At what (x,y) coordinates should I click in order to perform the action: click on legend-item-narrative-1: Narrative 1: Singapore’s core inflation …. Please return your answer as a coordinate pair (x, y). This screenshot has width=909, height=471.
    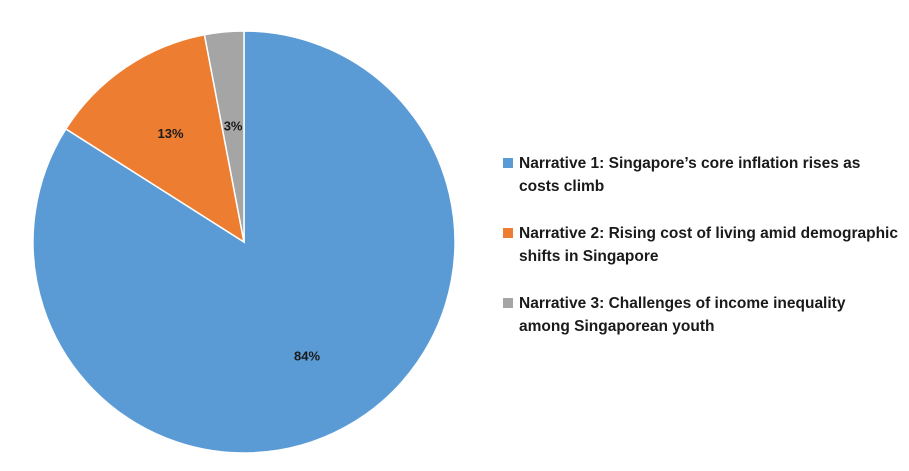
    Looking at the image, I should click on (700, 175).